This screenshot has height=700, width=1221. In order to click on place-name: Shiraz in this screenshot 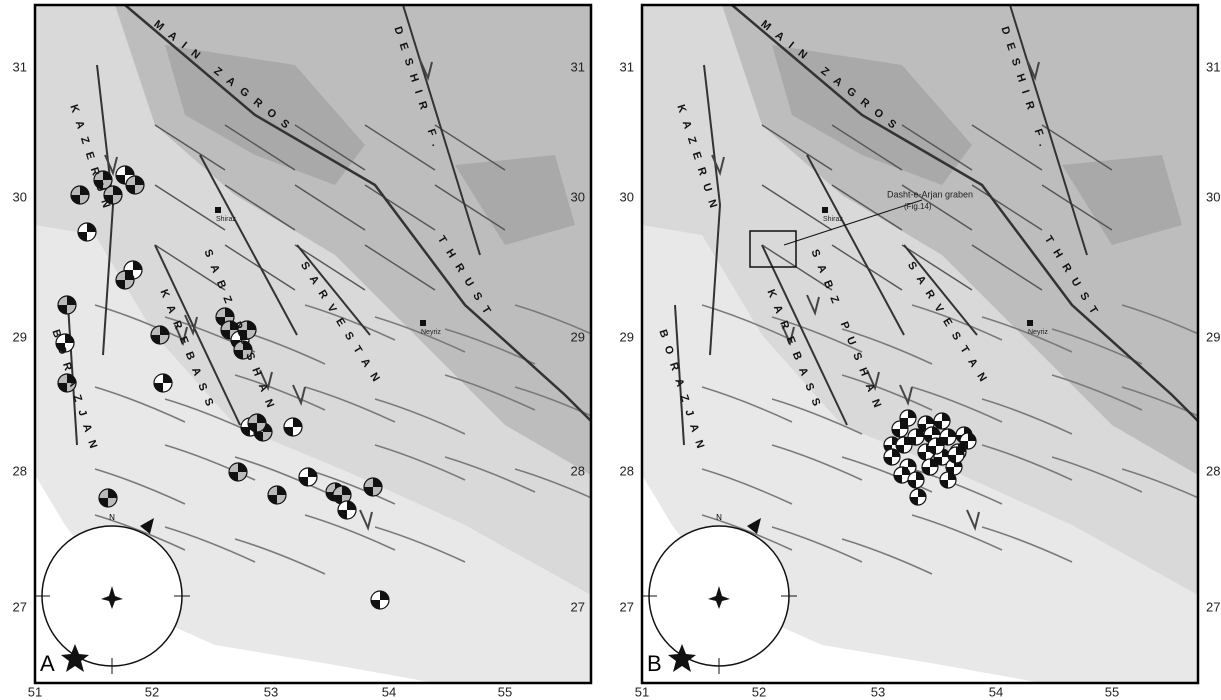, I will do `click(833, 219)`.